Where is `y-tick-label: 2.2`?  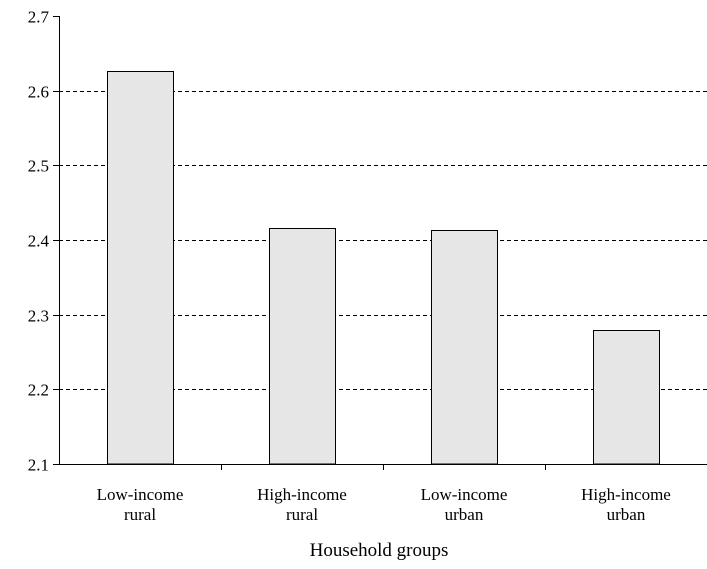
y-tick-label: 2.2 is located at coordinates (38, 390).